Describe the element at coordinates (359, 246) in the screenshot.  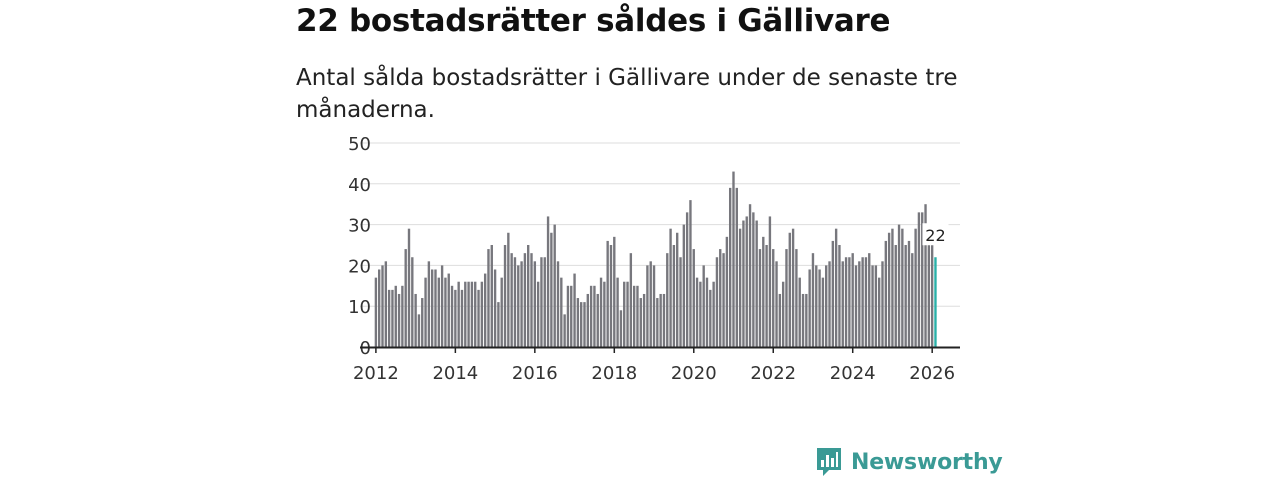
I see `y-axis-ticks: 01020304050` at that location.